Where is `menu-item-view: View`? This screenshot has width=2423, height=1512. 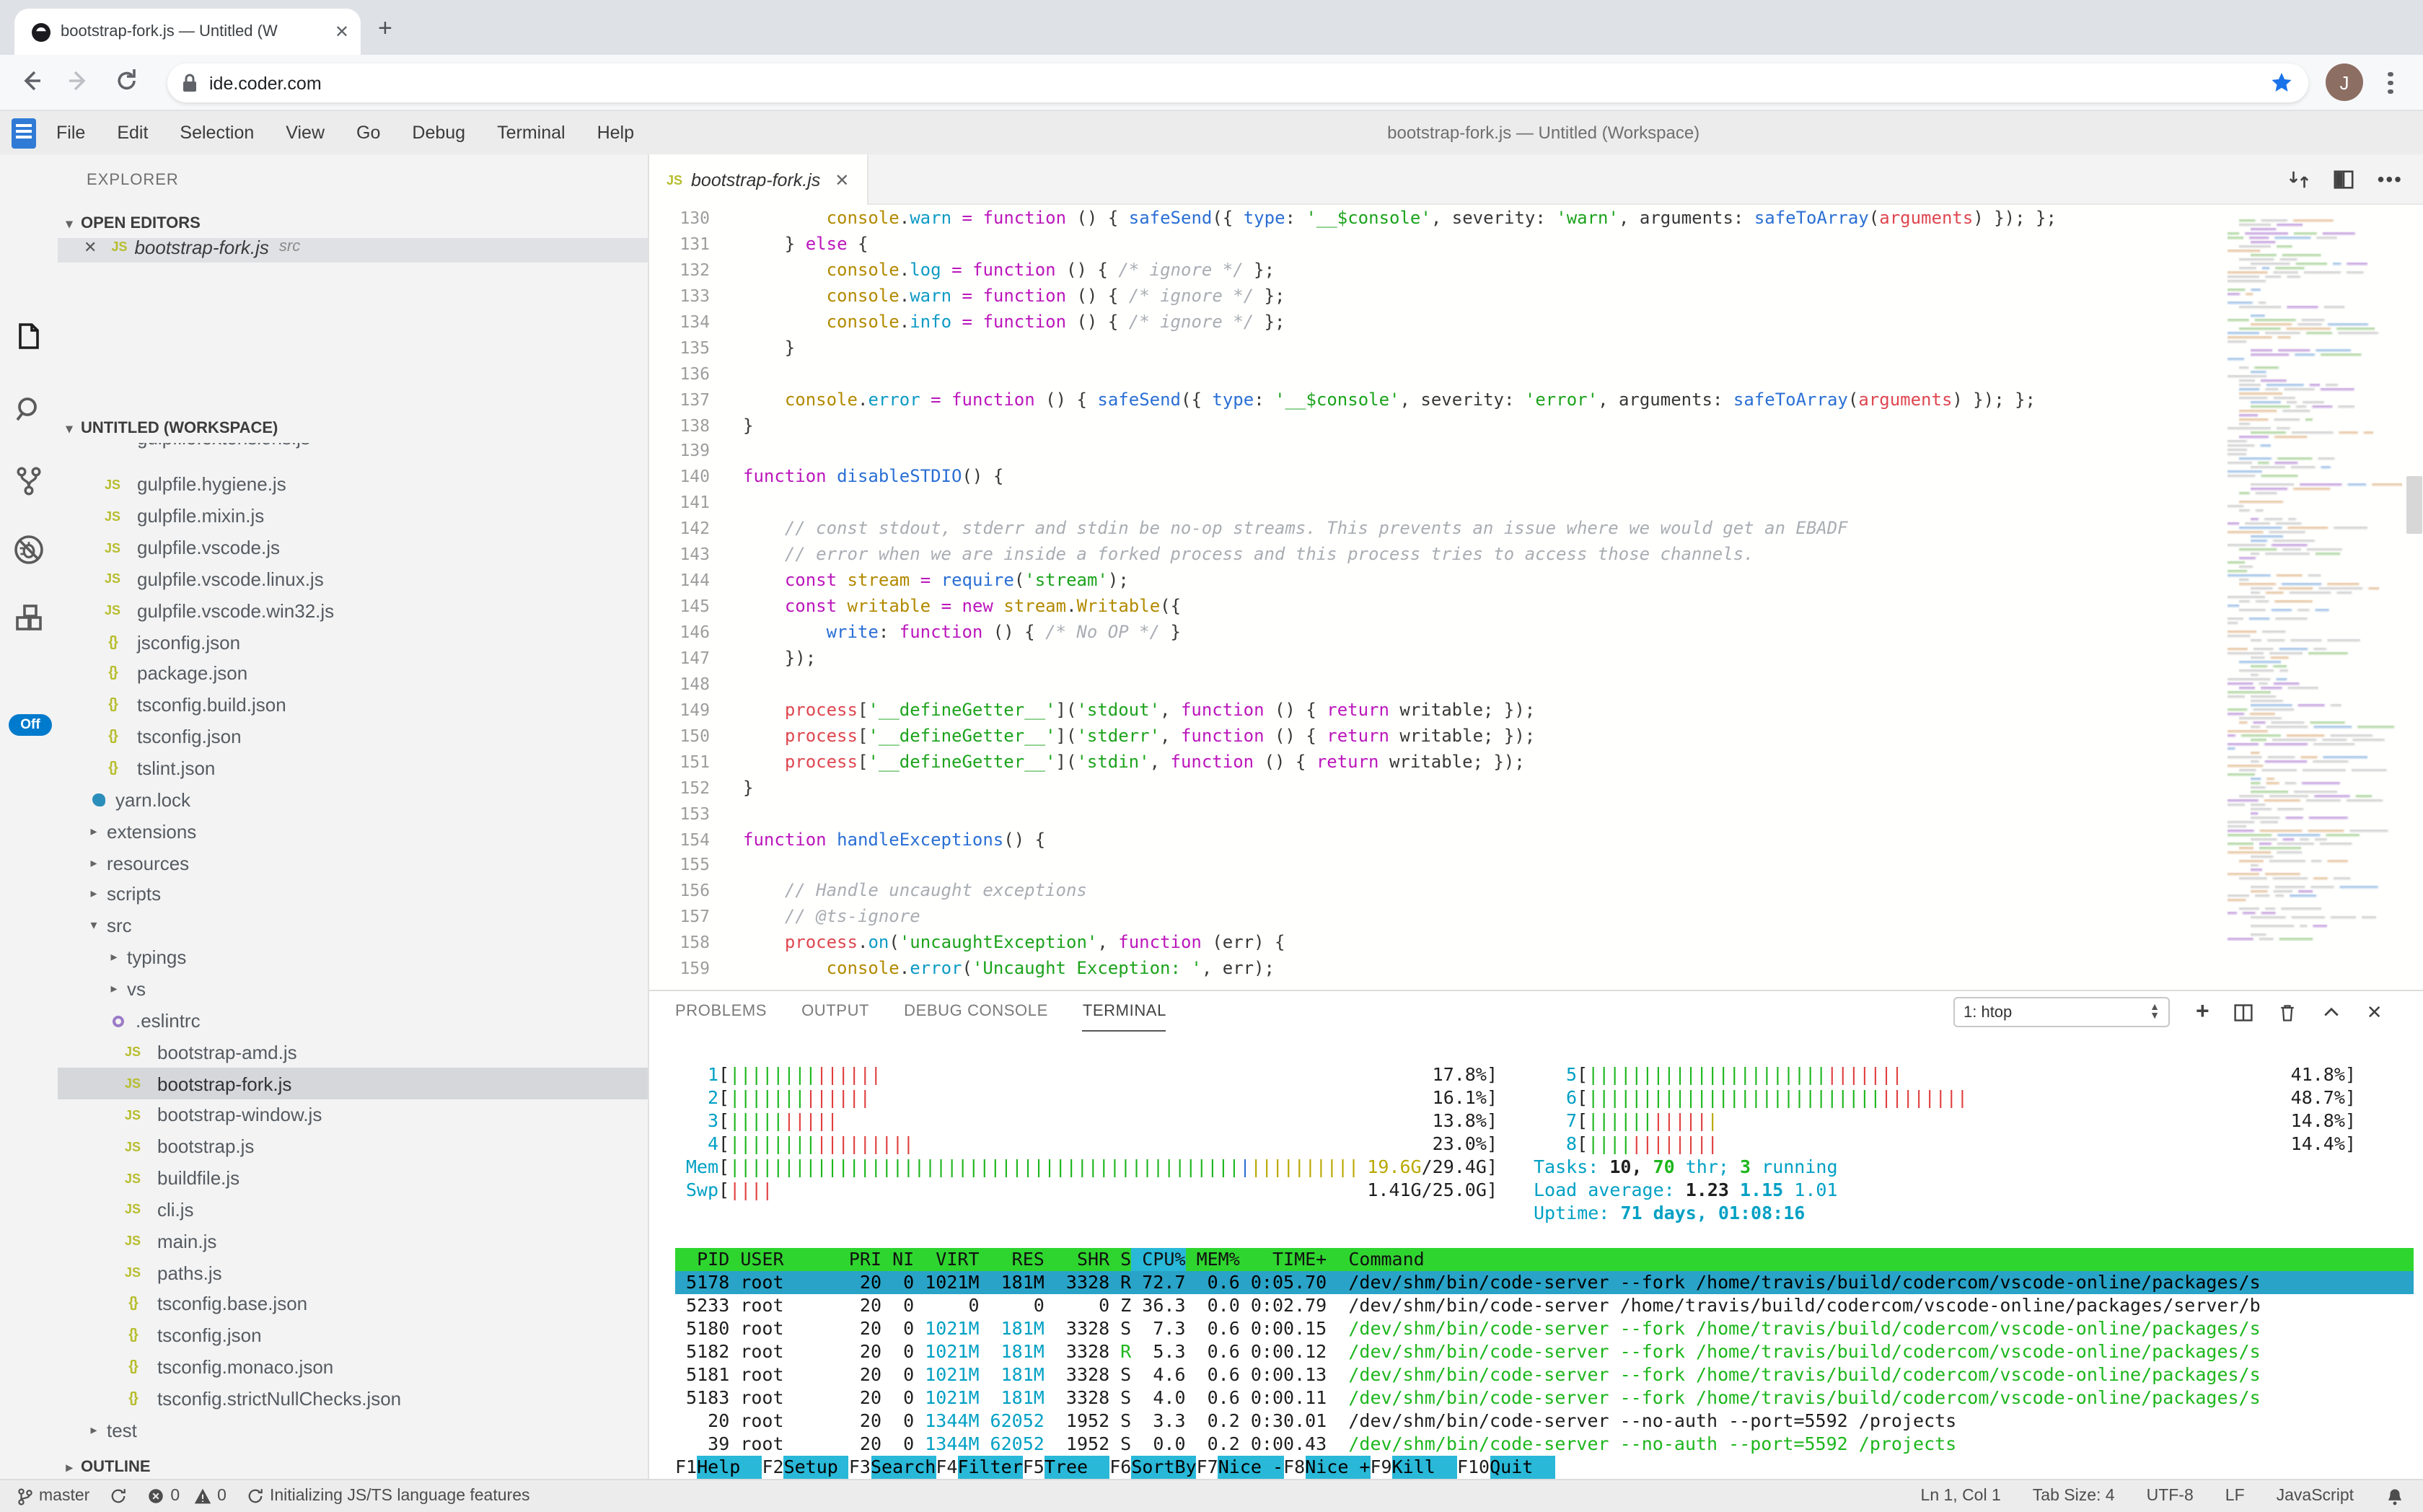
menu-item-view: View is located at coordinates (305, 133).